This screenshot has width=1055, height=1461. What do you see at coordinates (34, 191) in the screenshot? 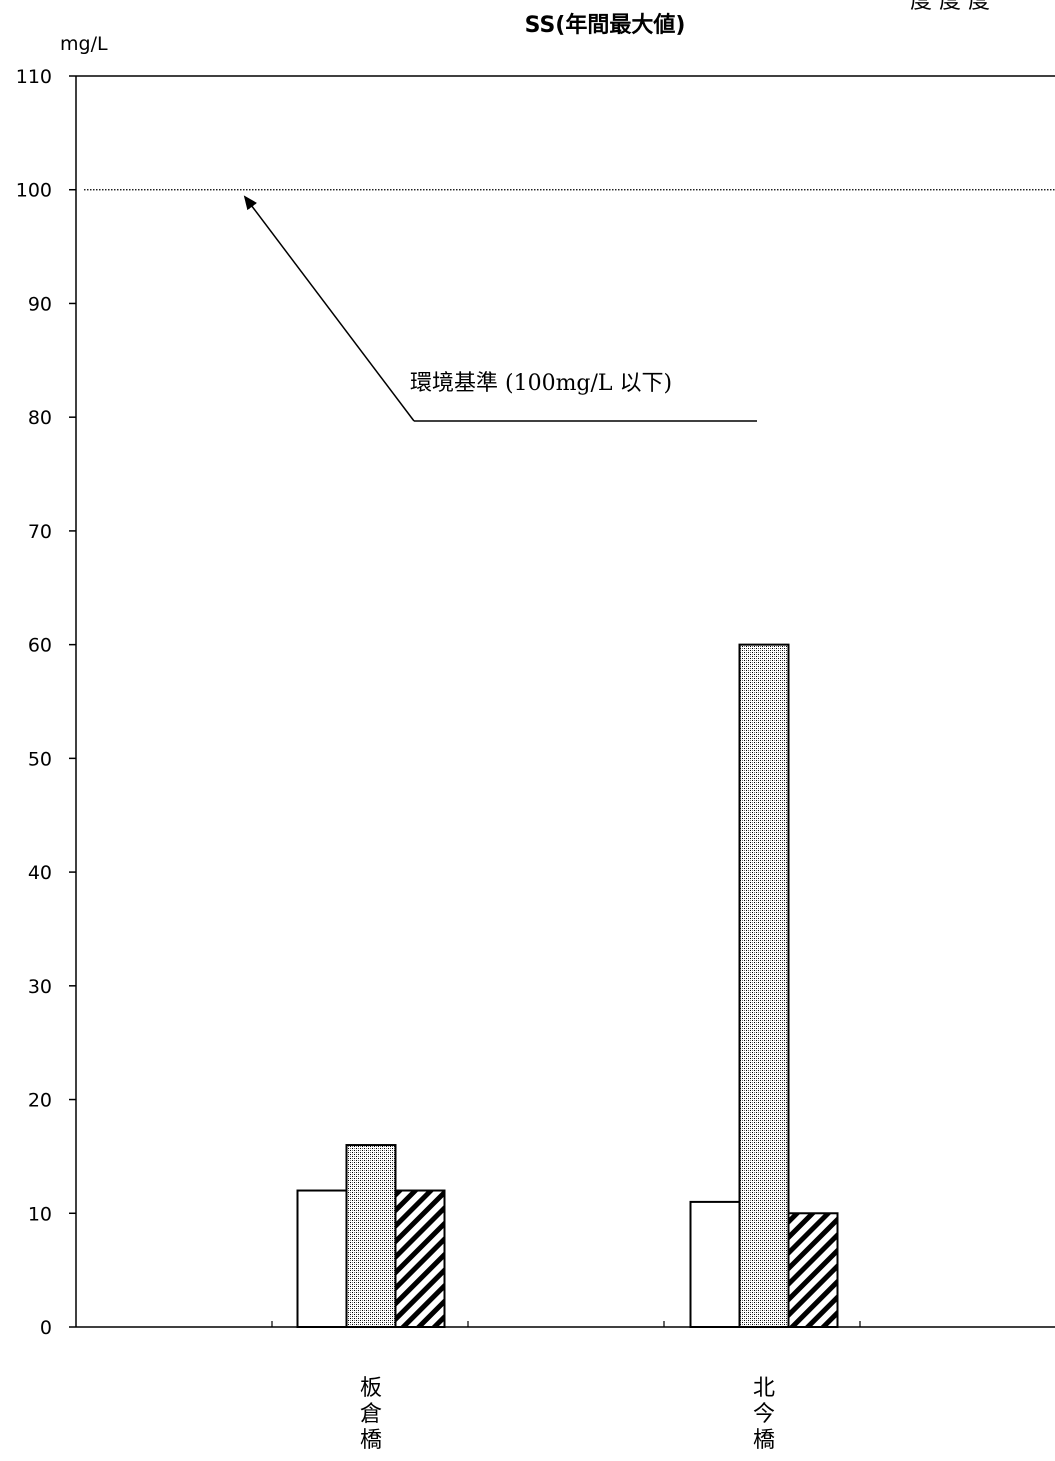
I see `y-tick-label: 100` at bounding box center [34, 191].